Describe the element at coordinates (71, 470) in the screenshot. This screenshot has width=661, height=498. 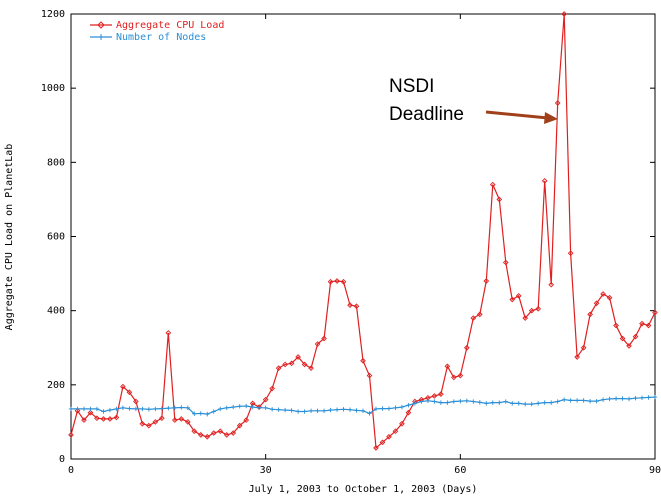
I see `x-tick-label: 0` at that location.